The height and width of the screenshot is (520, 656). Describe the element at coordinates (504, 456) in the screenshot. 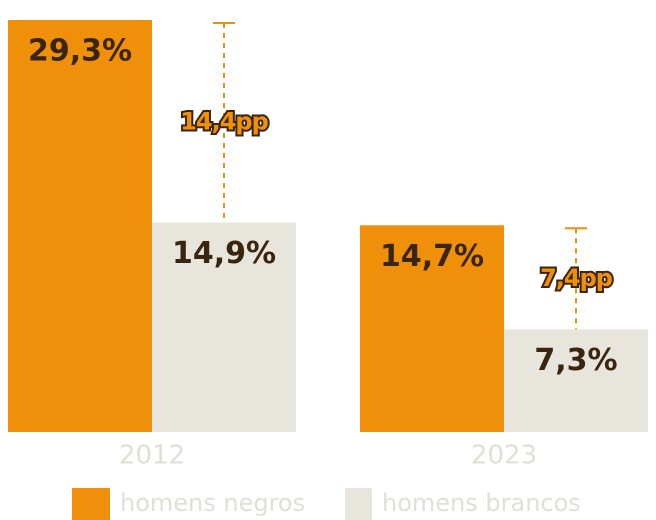

I see `x-tick-label: 2023` at that location.